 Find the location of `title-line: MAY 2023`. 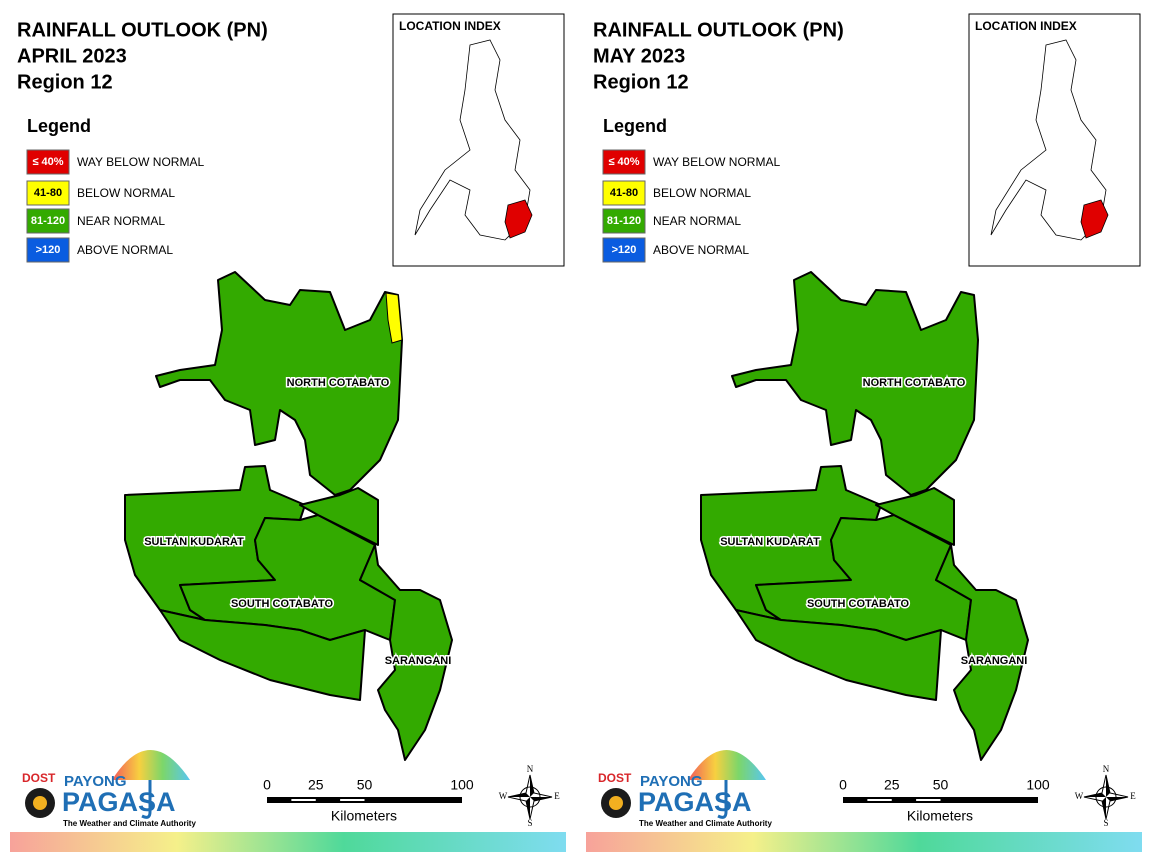

title-line: MAY 2023 is located at coordinates (639, 56).